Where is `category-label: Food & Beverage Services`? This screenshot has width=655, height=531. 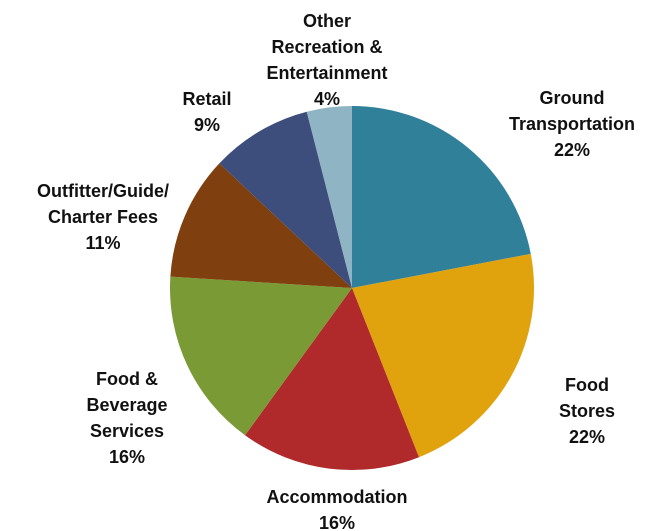
category-label: Food & Beverage Services is located at coordinates (127, 405).